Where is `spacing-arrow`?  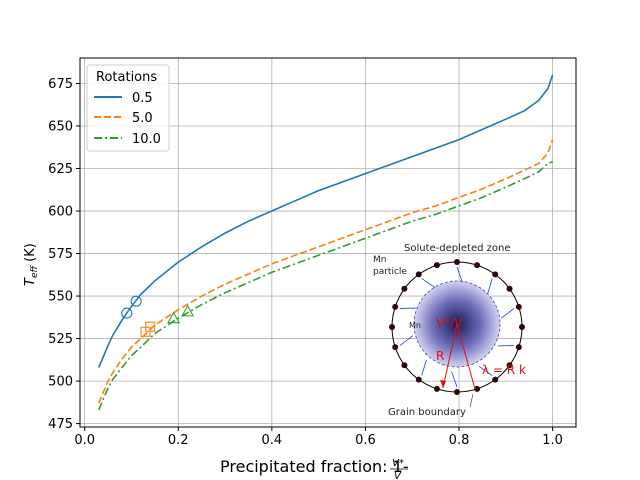 spacing-arrow is located at coordinates (466, 356).